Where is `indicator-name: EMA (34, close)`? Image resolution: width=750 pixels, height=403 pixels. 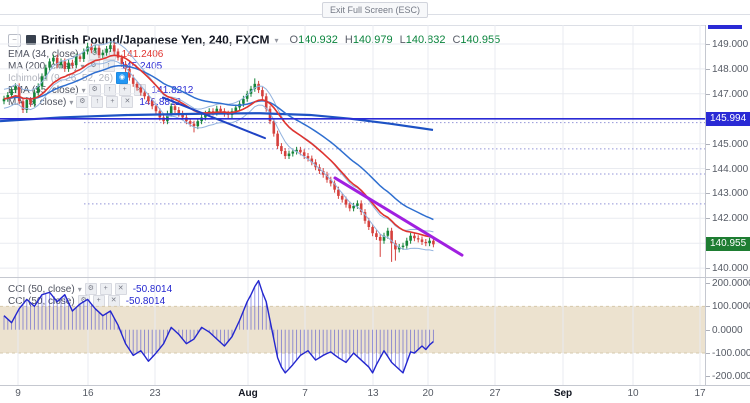
indicator-name: EMA (34, close) is located at coordinates (43, 54).